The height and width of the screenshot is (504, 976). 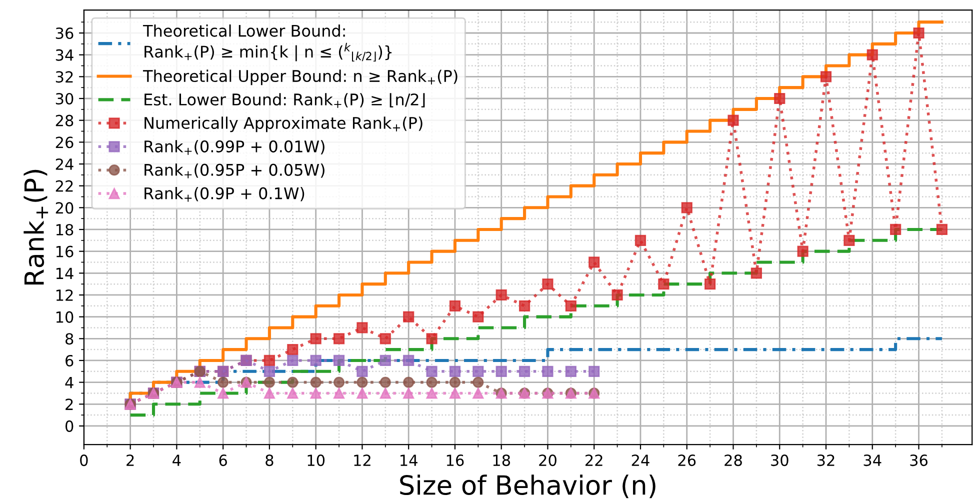 I want to click on y-tick-label: 36, so click(x=65, y=33).